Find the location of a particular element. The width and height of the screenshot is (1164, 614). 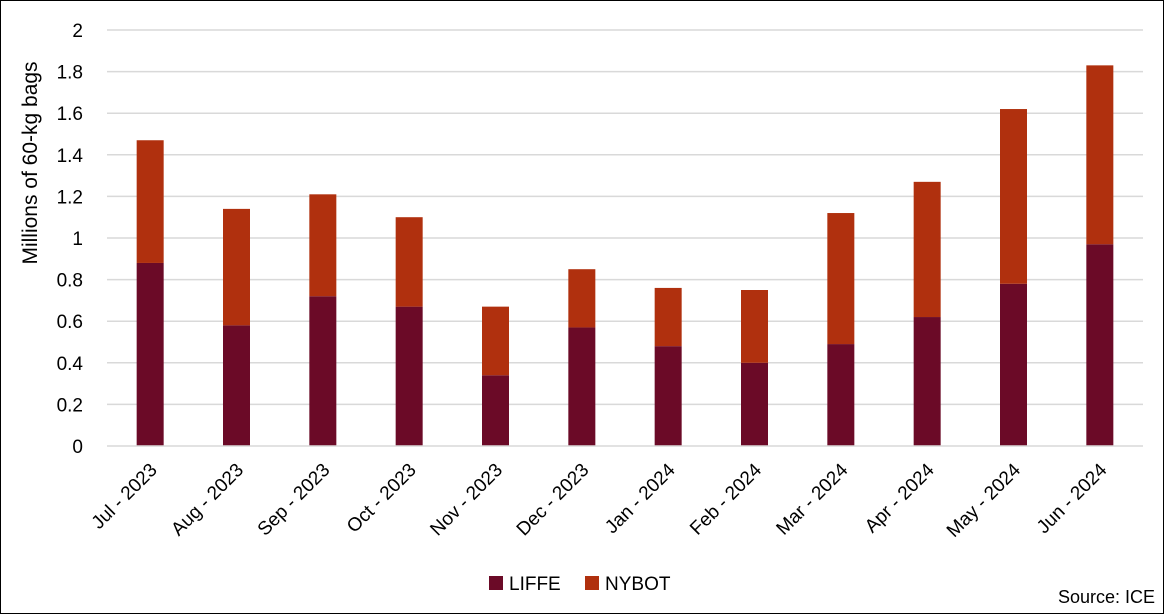

x-tick-label: Feb - 2024 is located at coordinates (726, 499).